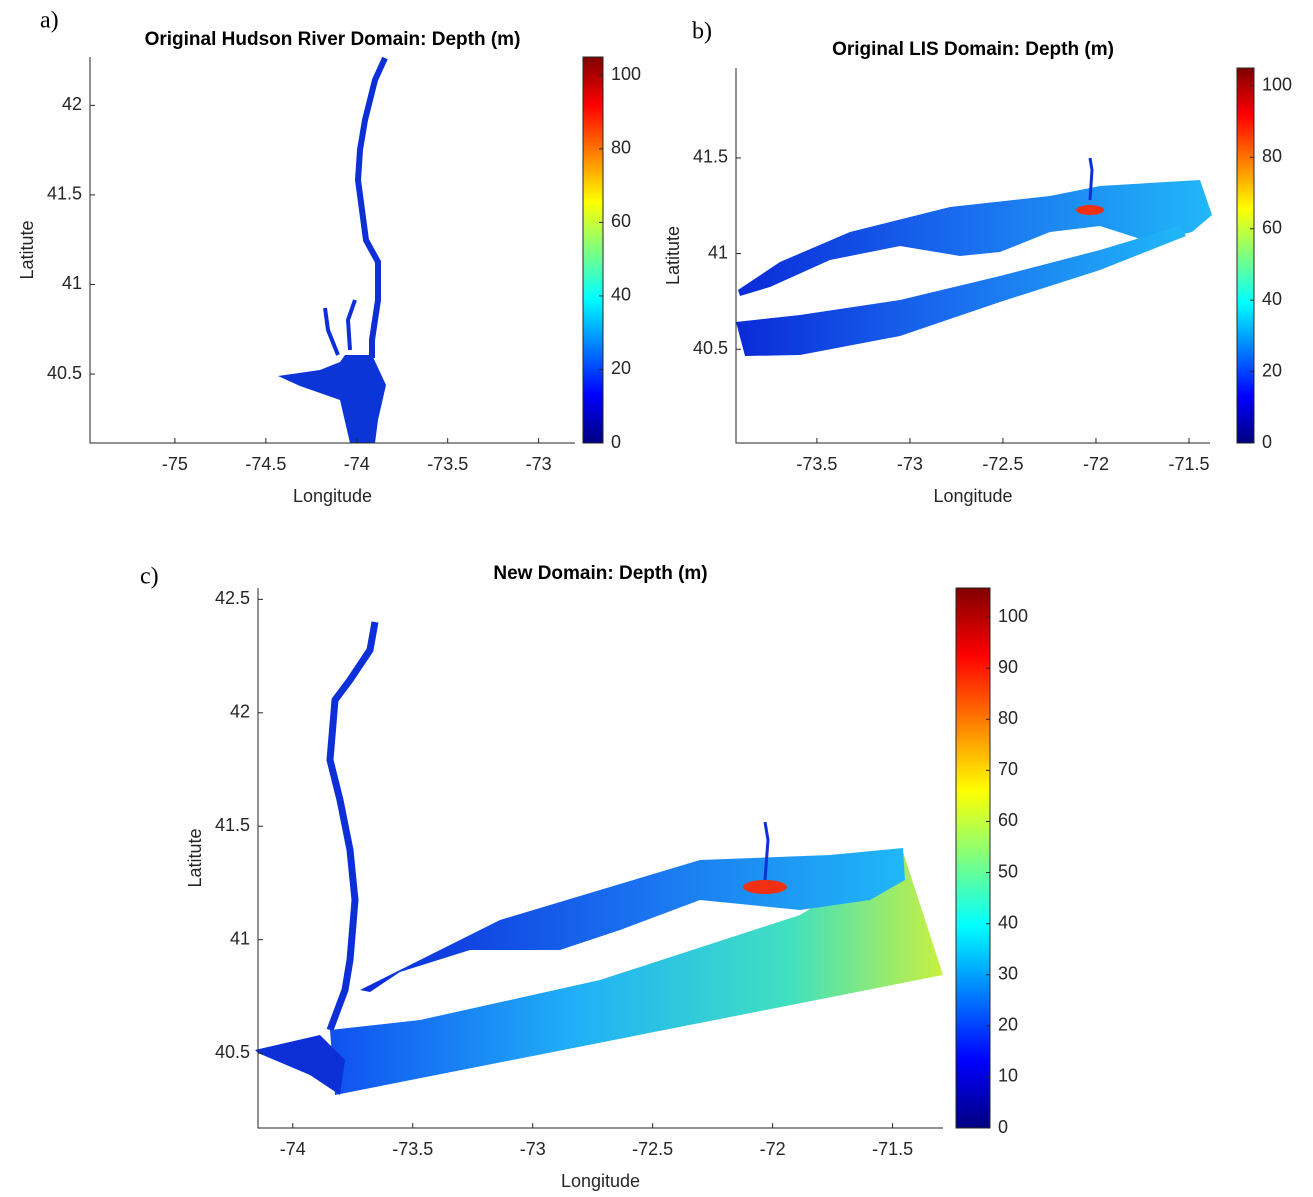  I want to click on chart-title: New Domain: Depth (m), so click(600, 573).